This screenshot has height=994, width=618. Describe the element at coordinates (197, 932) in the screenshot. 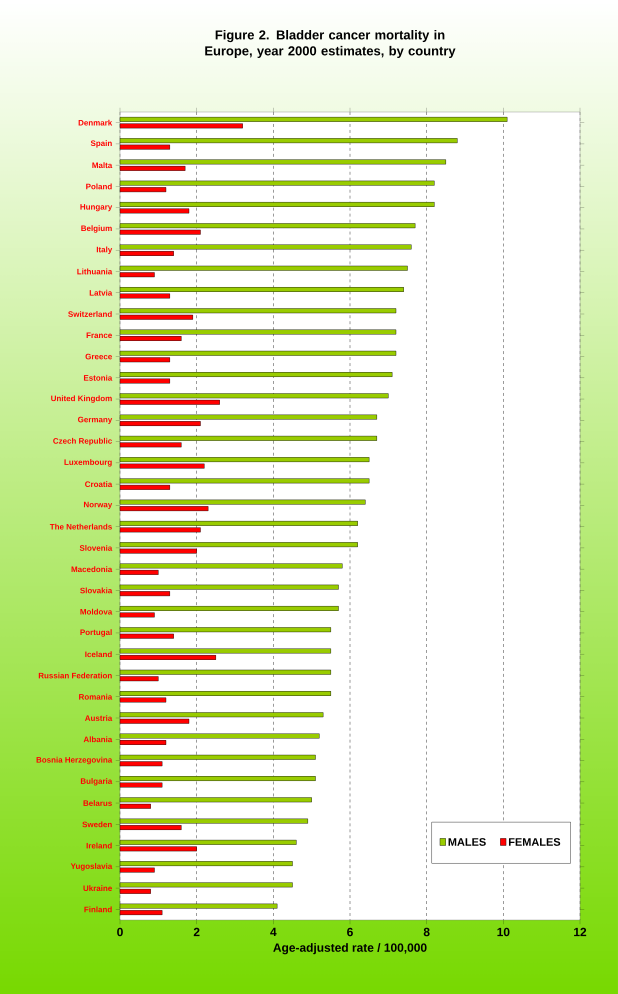

I see `x-tick-label: 2` at that location.